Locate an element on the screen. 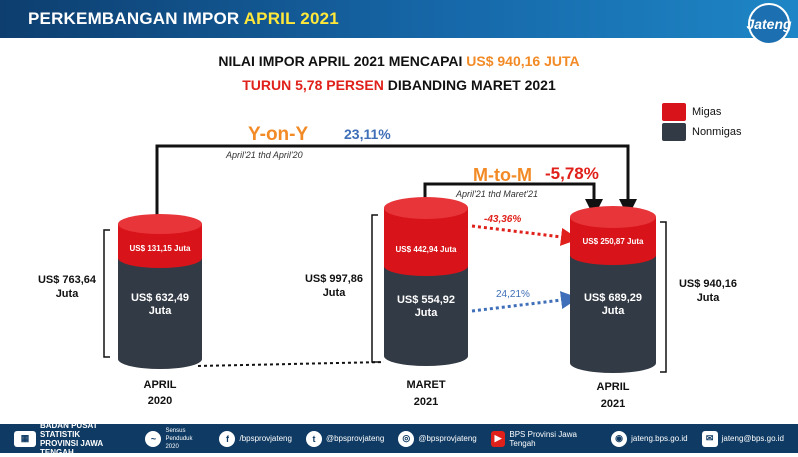 The width and height of the screenshot is (798, 457). nonmigas-change-arrow is located at coordinates (525, 302).